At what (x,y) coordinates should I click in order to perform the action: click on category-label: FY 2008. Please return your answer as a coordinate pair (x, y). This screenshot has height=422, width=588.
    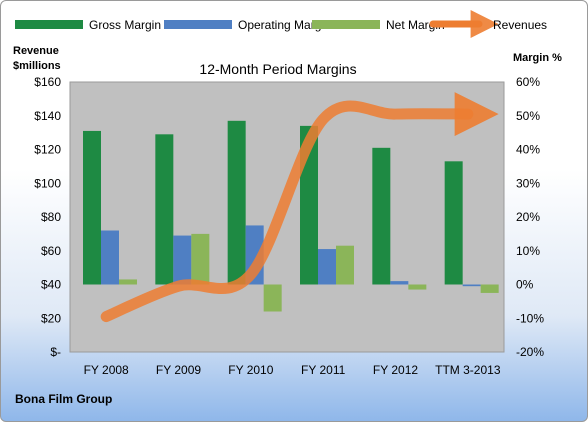
    Looking at the image, I should click on (106, 370).